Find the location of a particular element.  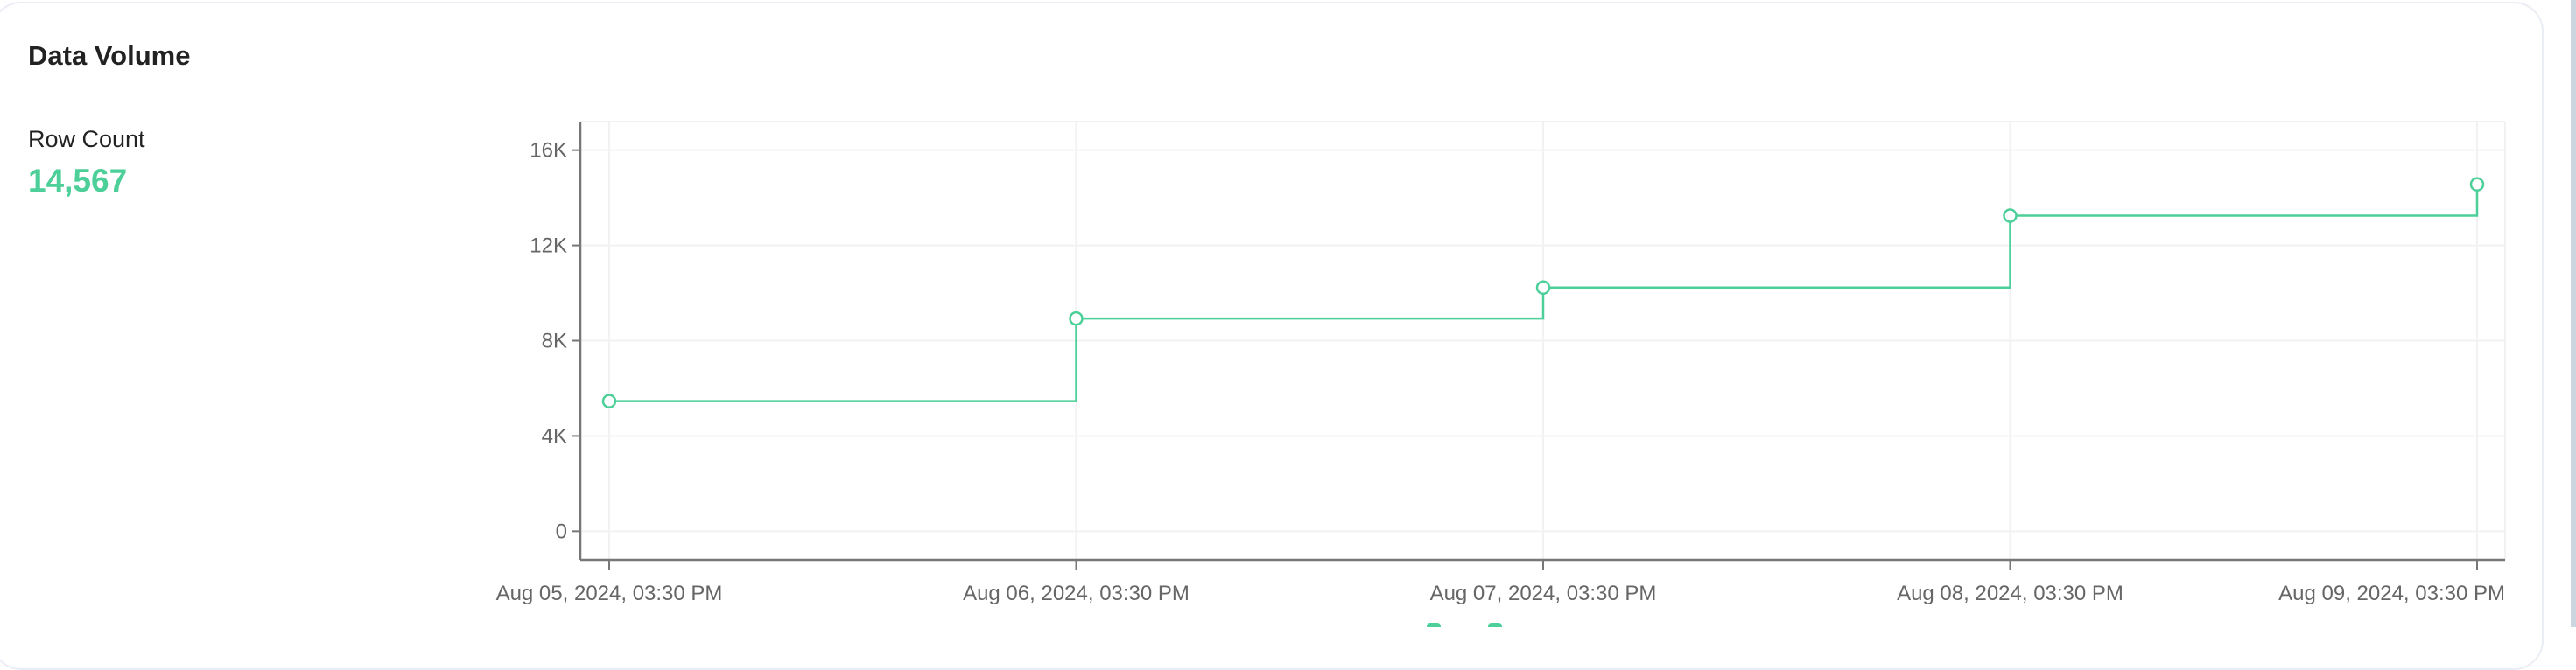

y-tick-label: 16K is located at coordinates (548, 151).